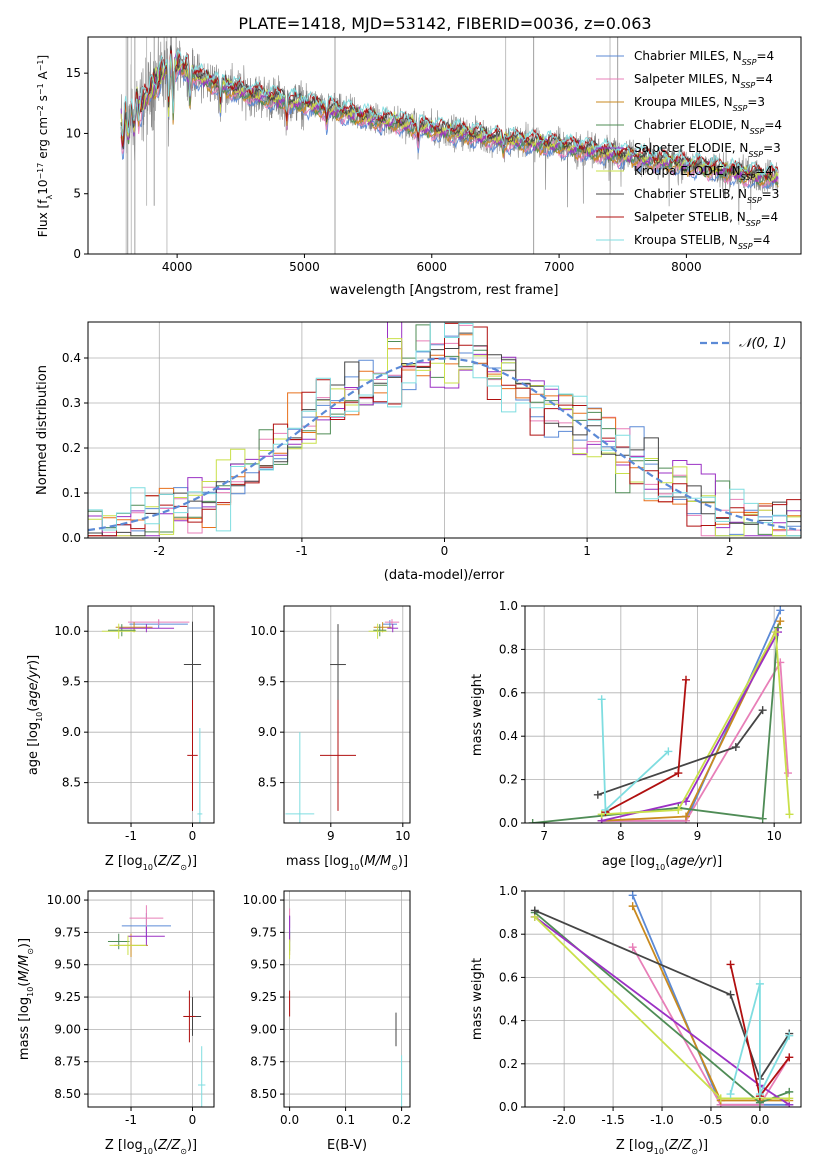  Describe the element at coordinates (762, 343) in the screenshot. I see `legend-entry-label: 𝒩(0, 1)` at that location.